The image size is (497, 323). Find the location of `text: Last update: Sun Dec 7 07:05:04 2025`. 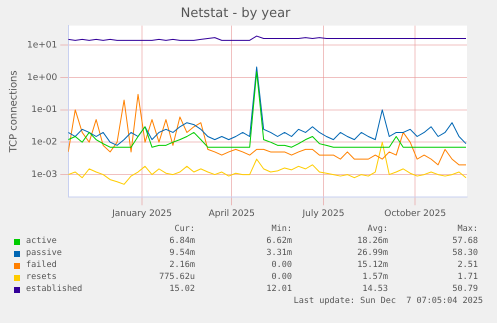

text: Last update: Sun Dec 7 07:05:04 2025 is located at coordinates (388, 301).